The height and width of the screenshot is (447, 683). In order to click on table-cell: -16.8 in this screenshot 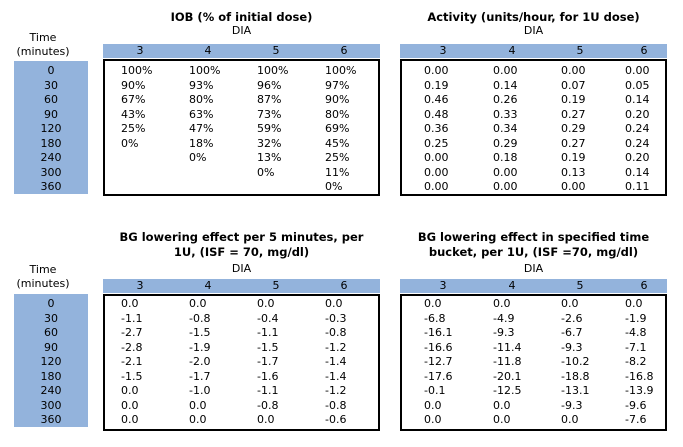, I will do `click(639, 376)`.